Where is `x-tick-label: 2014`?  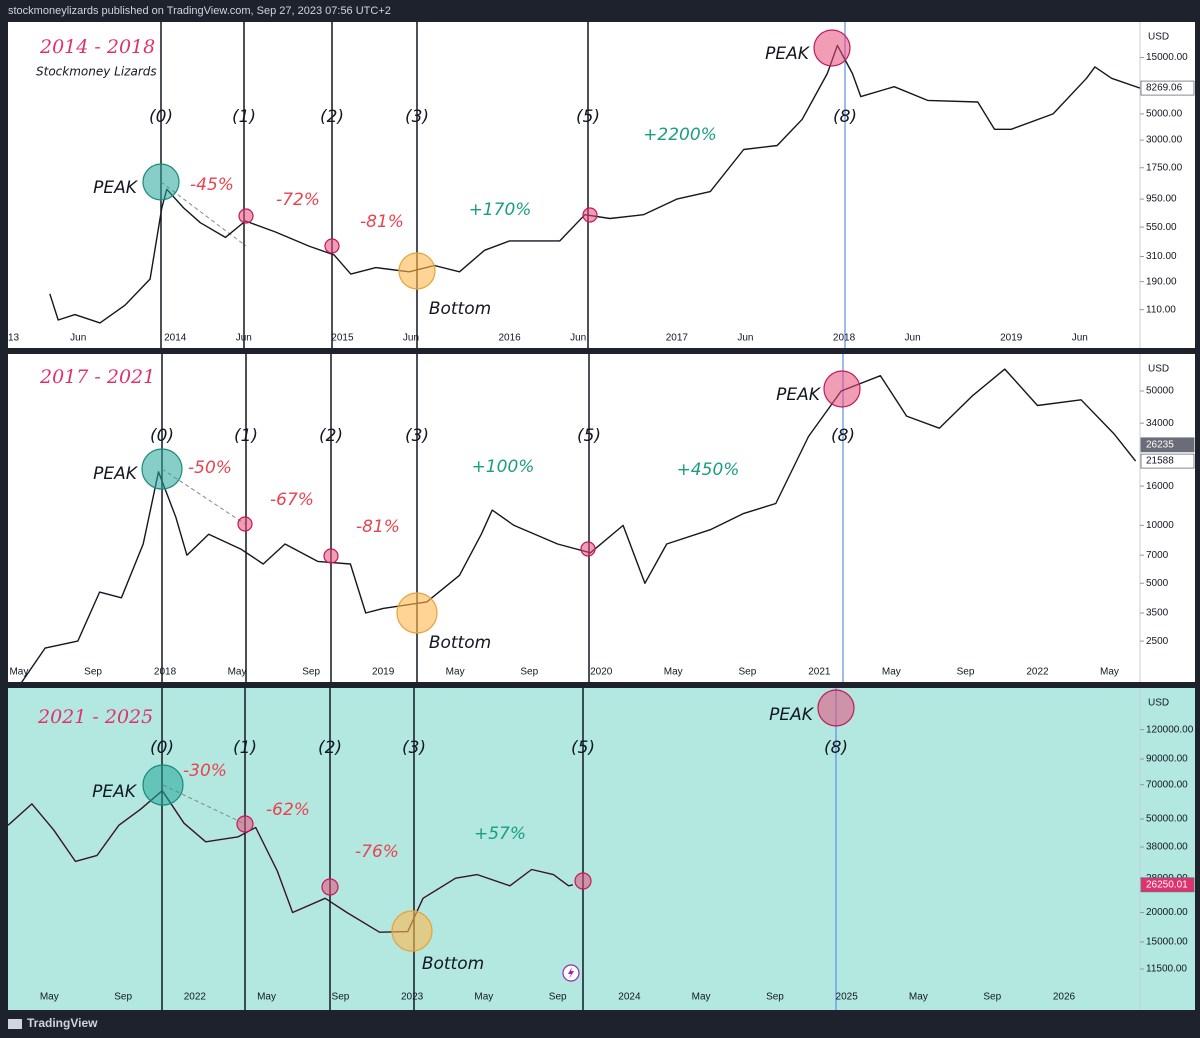 x-tick-label: 2014 is located at coordinates (175, 338).